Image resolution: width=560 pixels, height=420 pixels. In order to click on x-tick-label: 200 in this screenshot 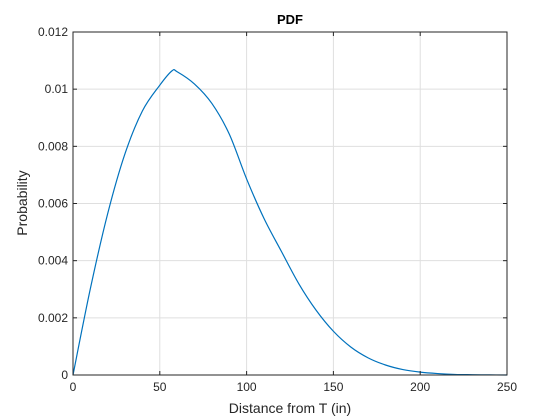, I will do `click(420, 387)`.